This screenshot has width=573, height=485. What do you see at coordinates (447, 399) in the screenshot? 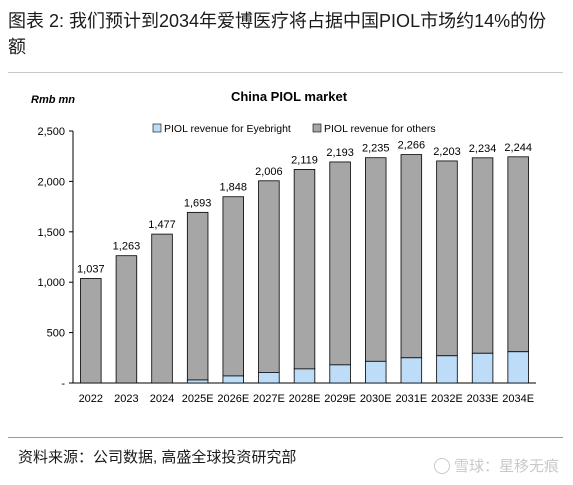
I see `x-tick-label: 2032E` at bounding box center [447, 399].